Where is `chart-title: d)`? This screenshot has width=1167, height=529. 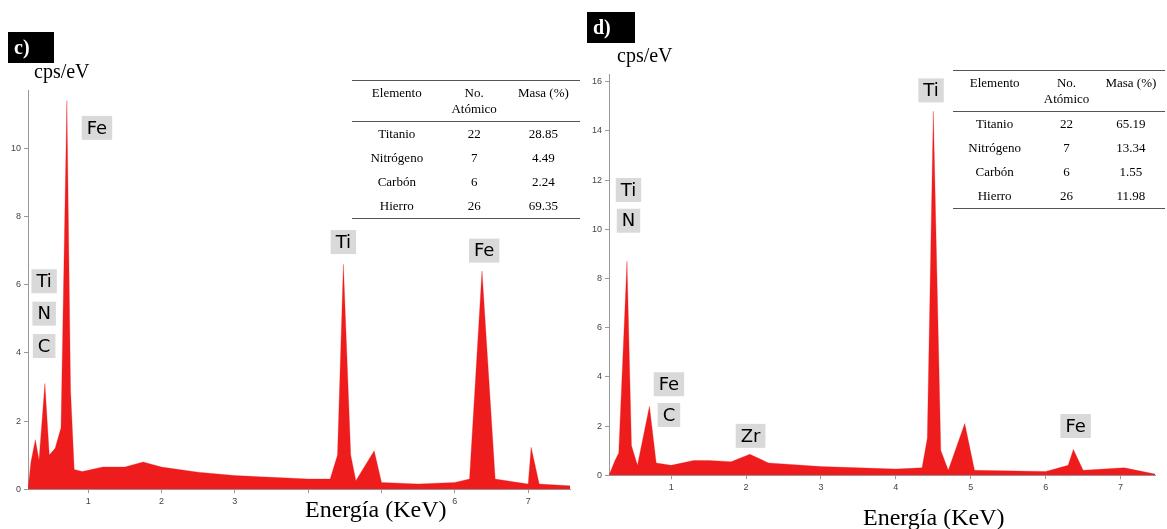 chart-title: d) is located at coordinates (611, 27).